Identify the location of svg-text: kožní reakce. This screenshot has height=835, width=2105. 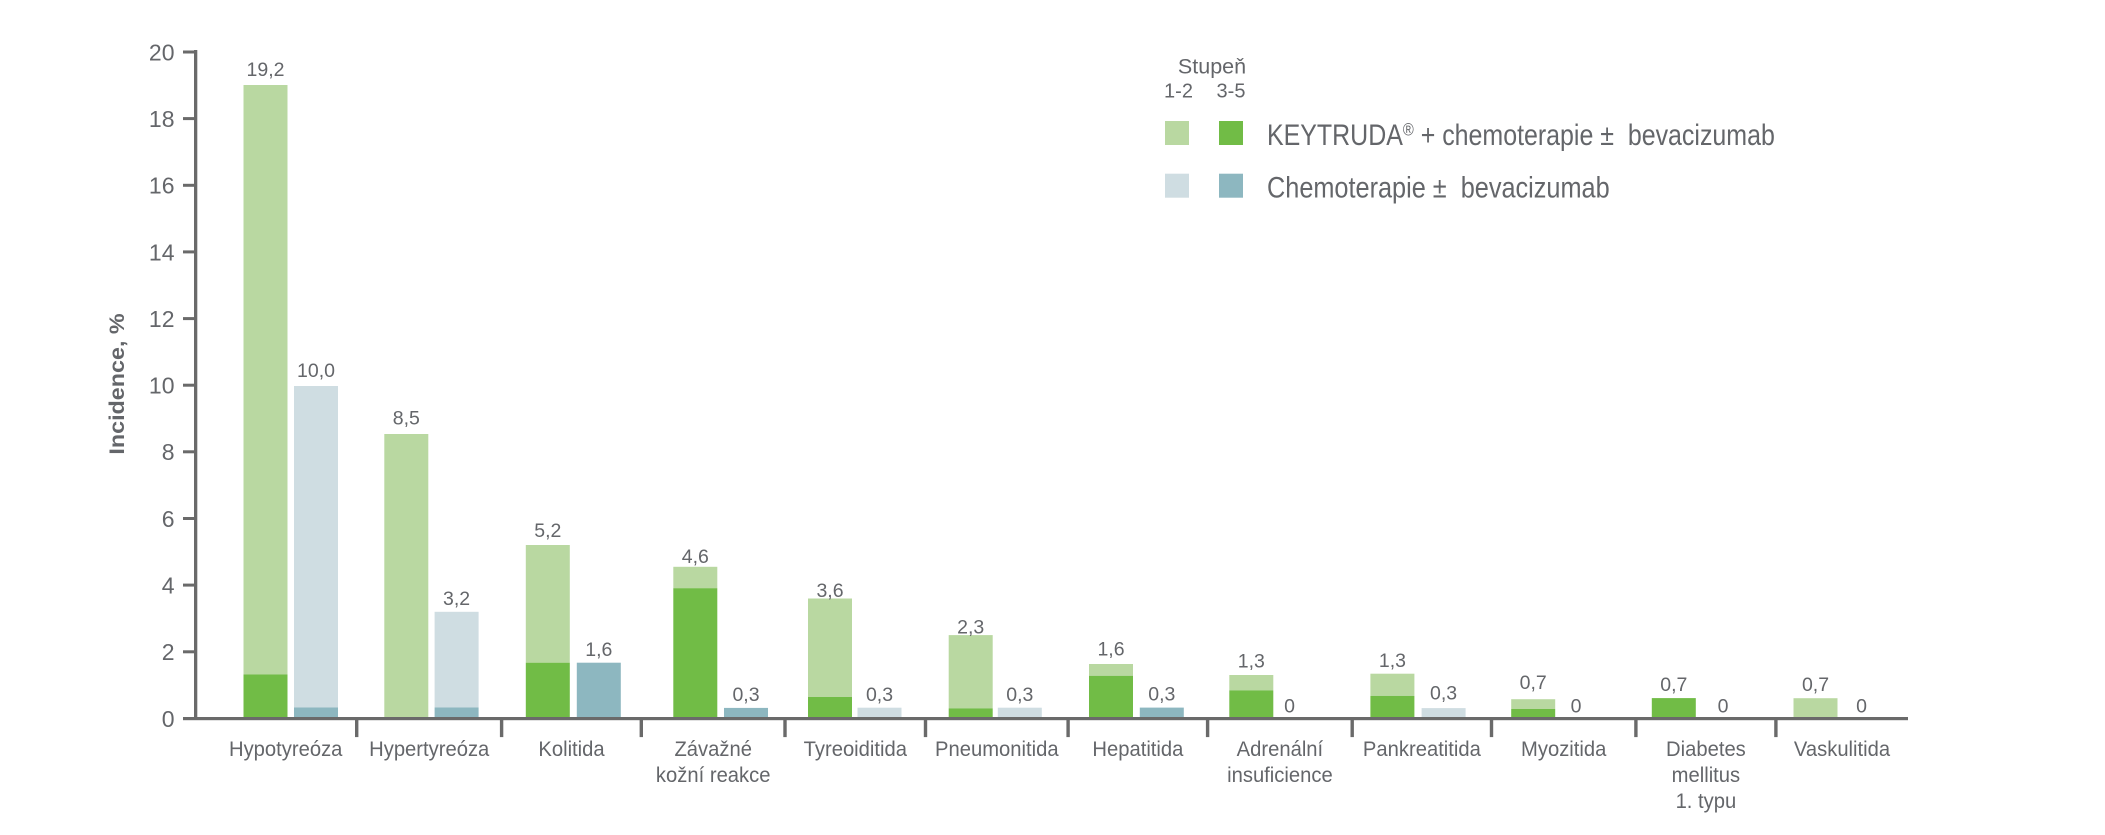
(713, 775).